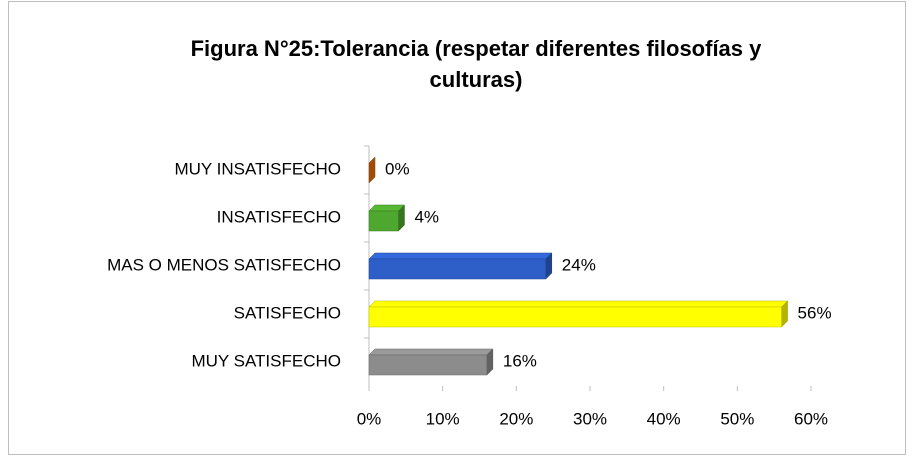 The height and width of the screenshot is (457, 912). What do you see at coordinates (279, 216) in the screenshot?
I see `y-tick-label: INSATISFECHO` at bounding box center [279, 216].